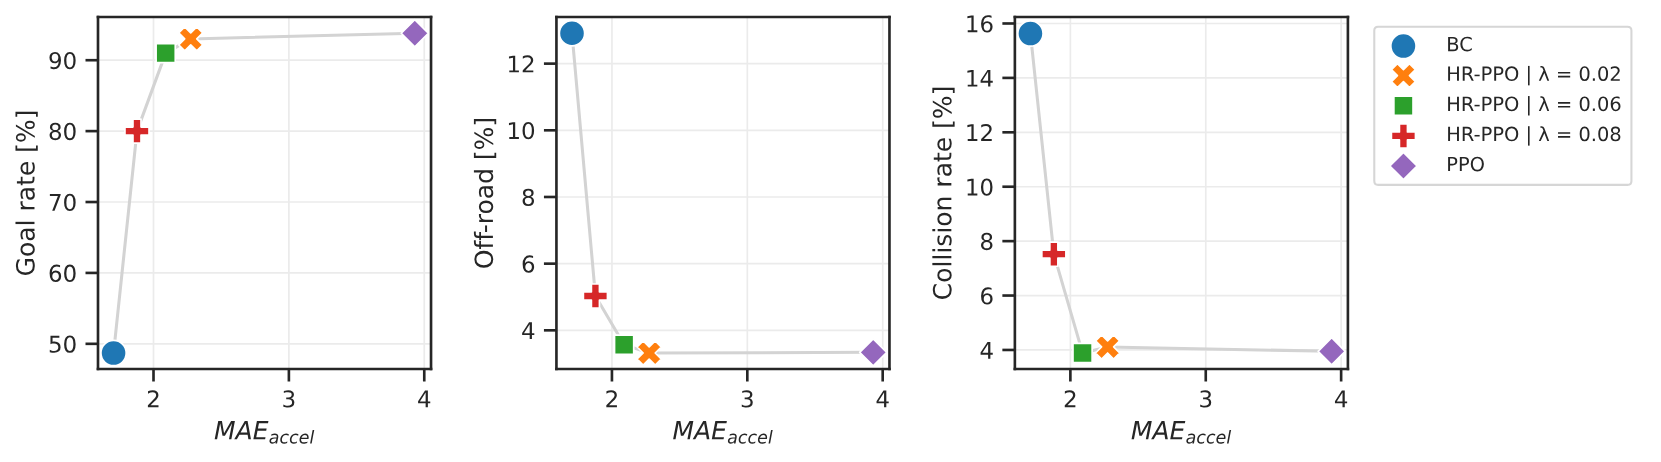 This screenshot has height=462, width=1661. I want to click on legend-label: HR-PPO | λ = 0.02, so click(1534, 75).